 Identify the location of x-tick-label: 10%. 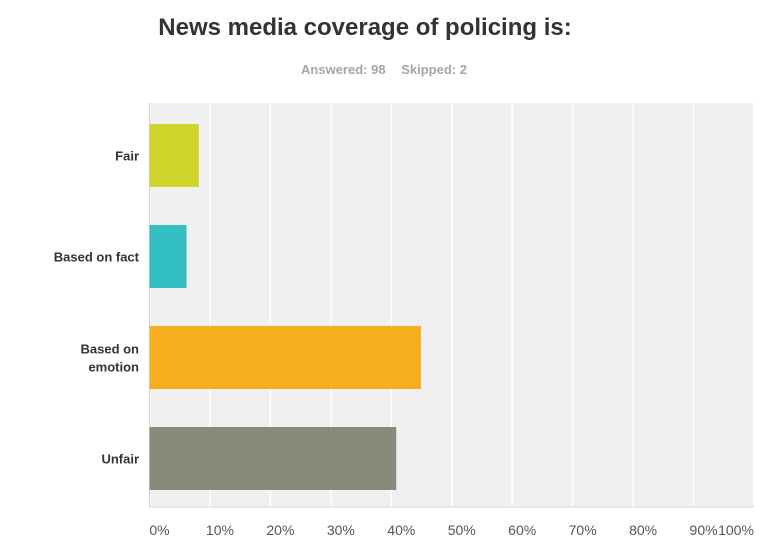
(220, 530).